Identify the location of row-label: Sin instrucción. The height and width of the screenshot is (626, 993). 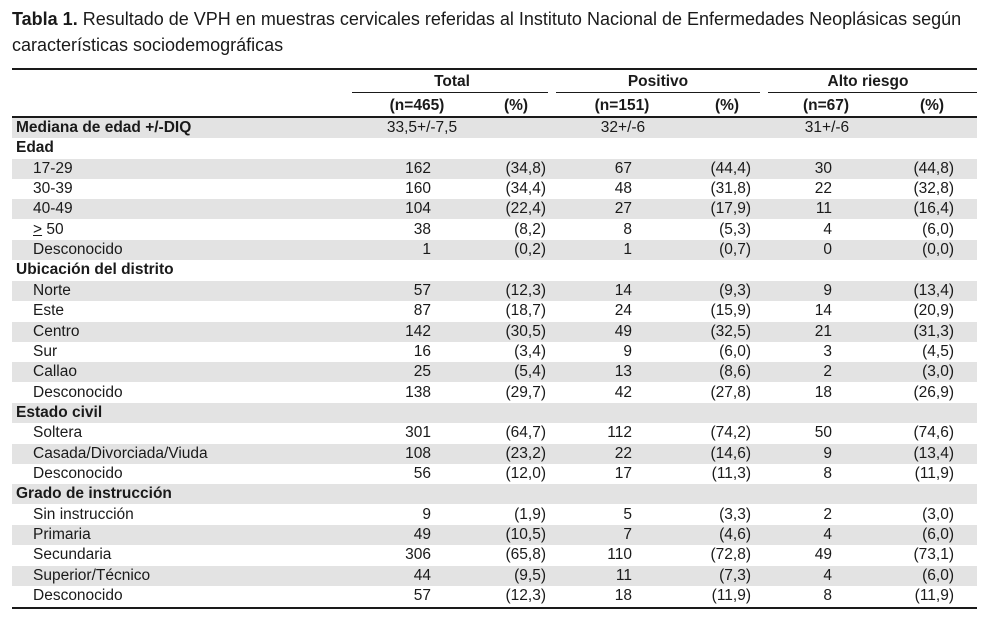
(83, 514).